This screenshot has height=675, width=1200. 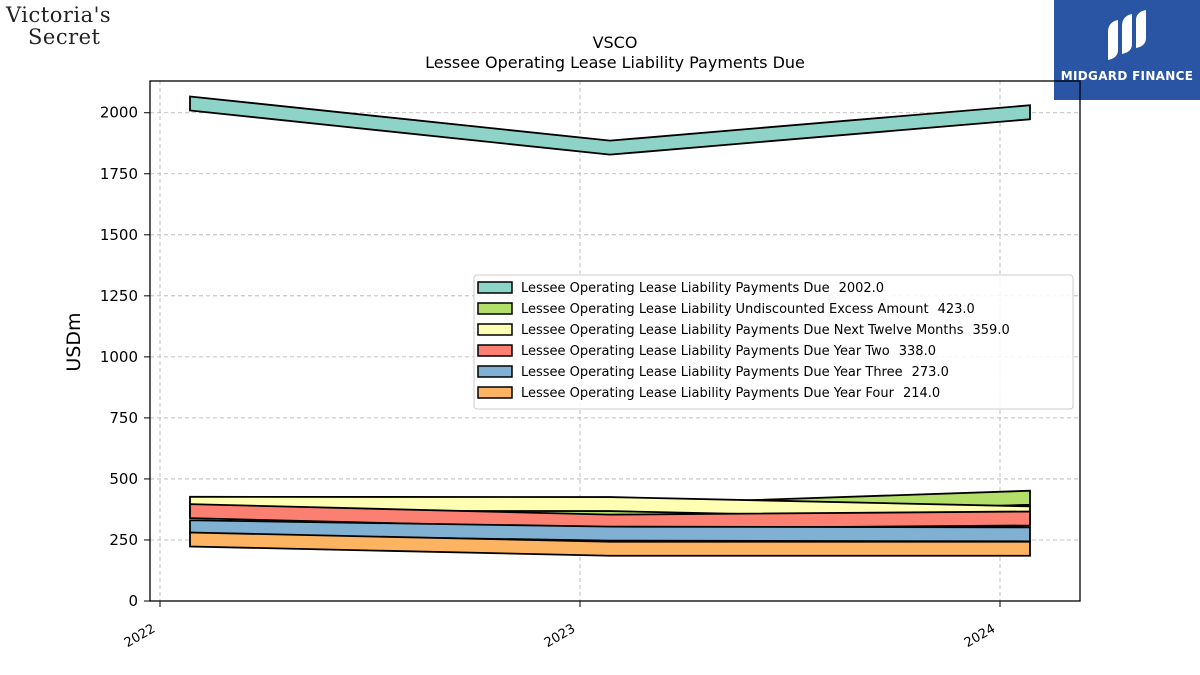 I want to click on x-axis-ticks: 2022 2023 2024, so click(x=561, y=626).